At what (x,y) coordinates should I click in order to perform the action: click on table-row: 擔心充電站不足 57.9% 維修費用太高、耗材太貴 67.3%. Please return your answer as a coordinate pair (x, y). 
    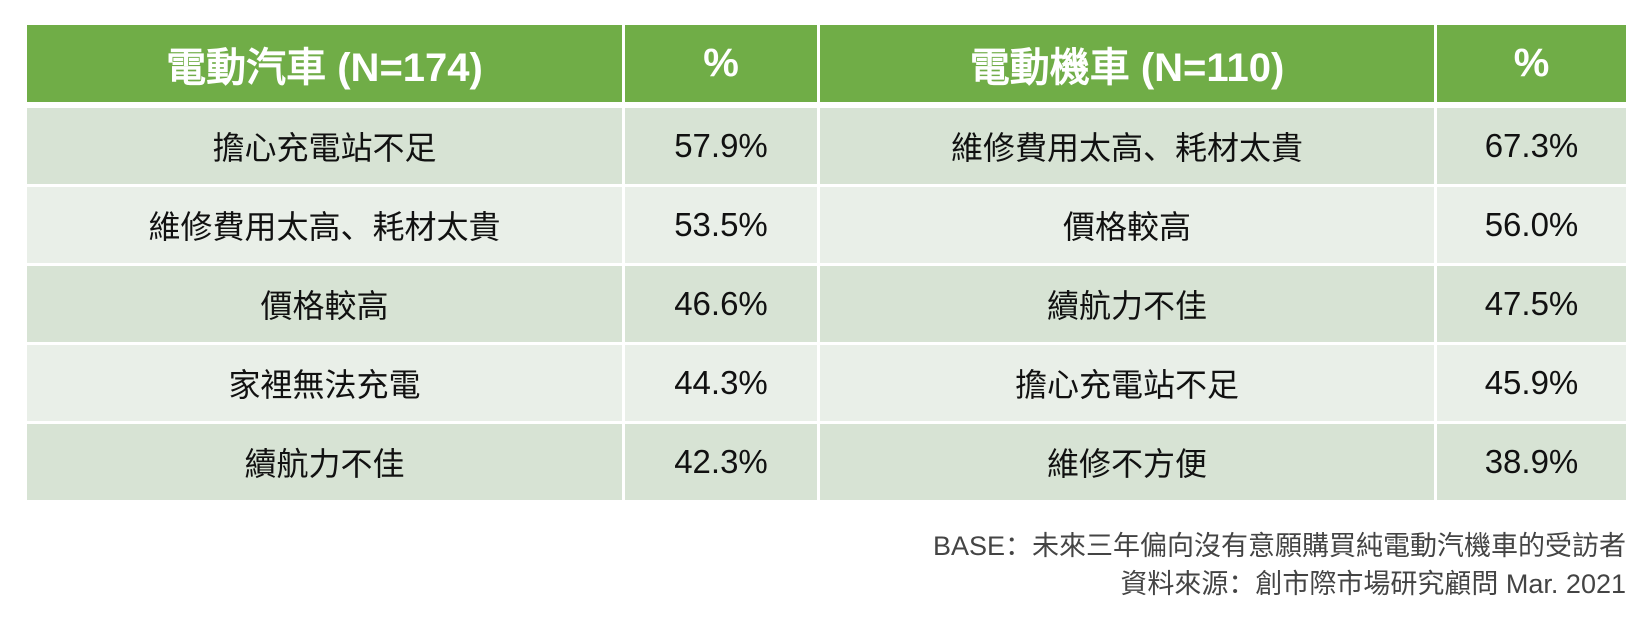
    Looking at the image, I should click on (826, 145).